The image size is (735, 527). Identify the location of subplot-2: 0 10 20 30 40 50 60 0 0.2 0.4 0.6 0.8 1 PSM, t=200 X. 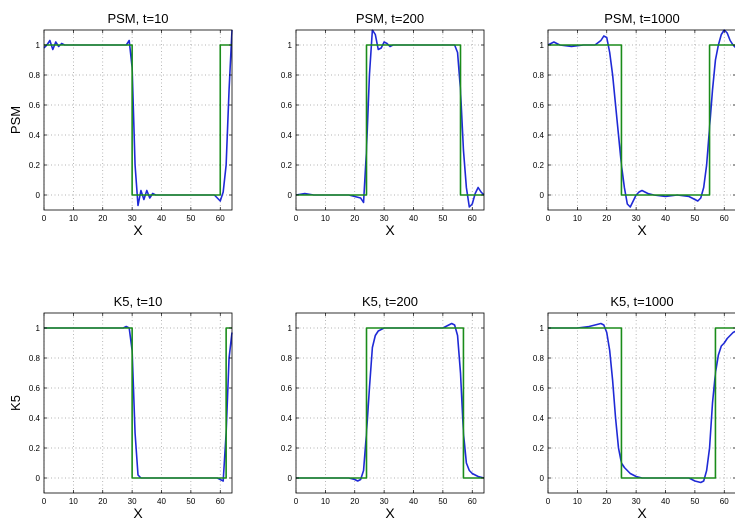
(383, 124).